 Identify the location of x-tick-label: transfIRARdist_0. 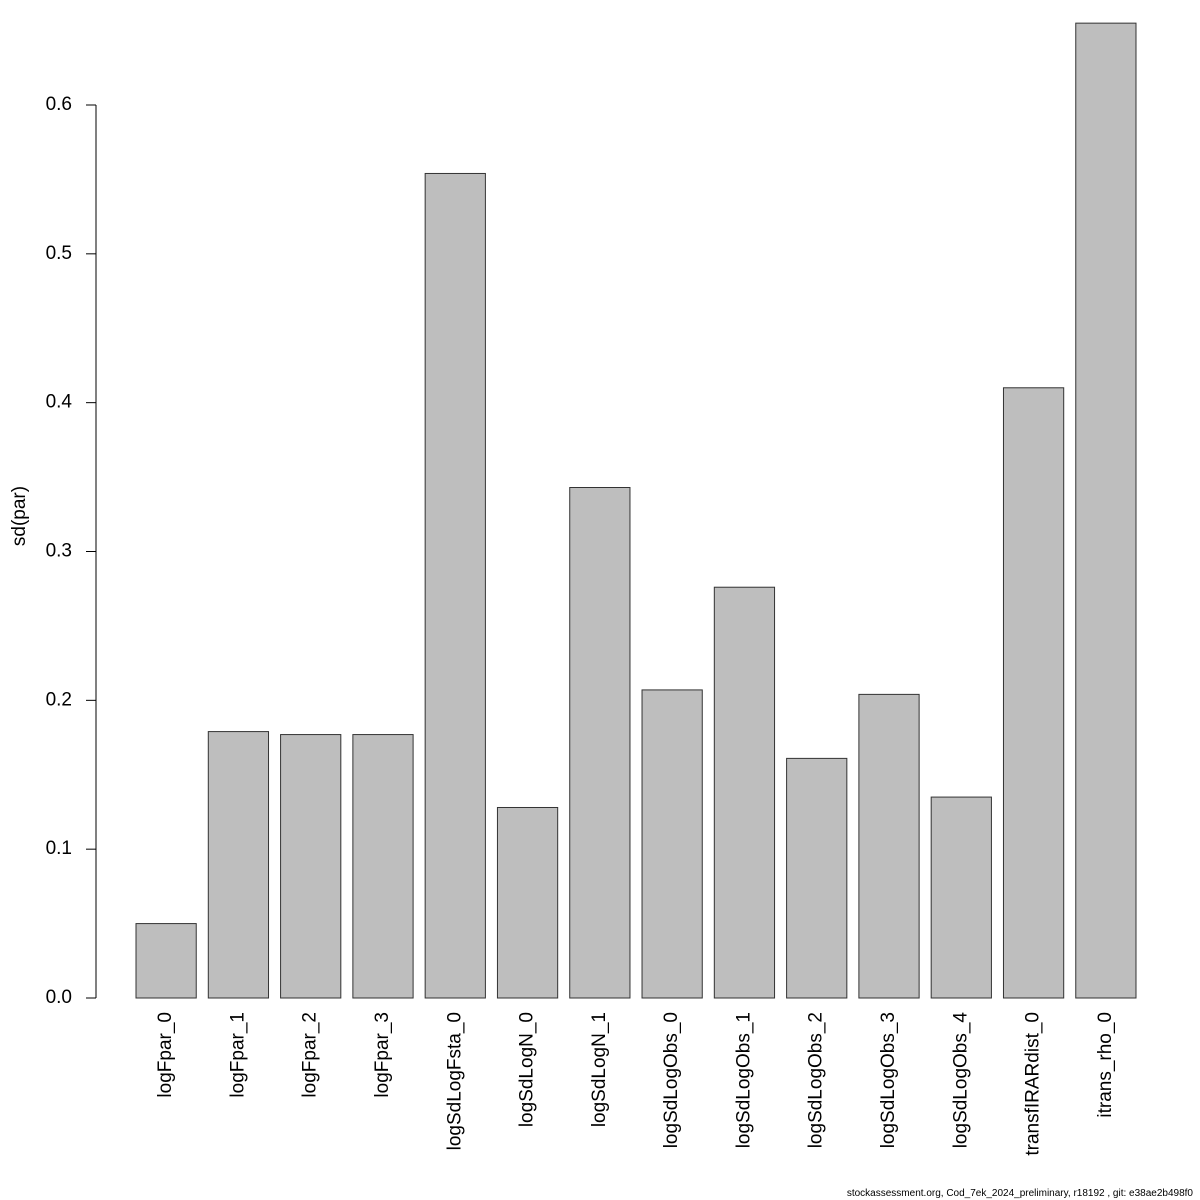
(1033, 1084).